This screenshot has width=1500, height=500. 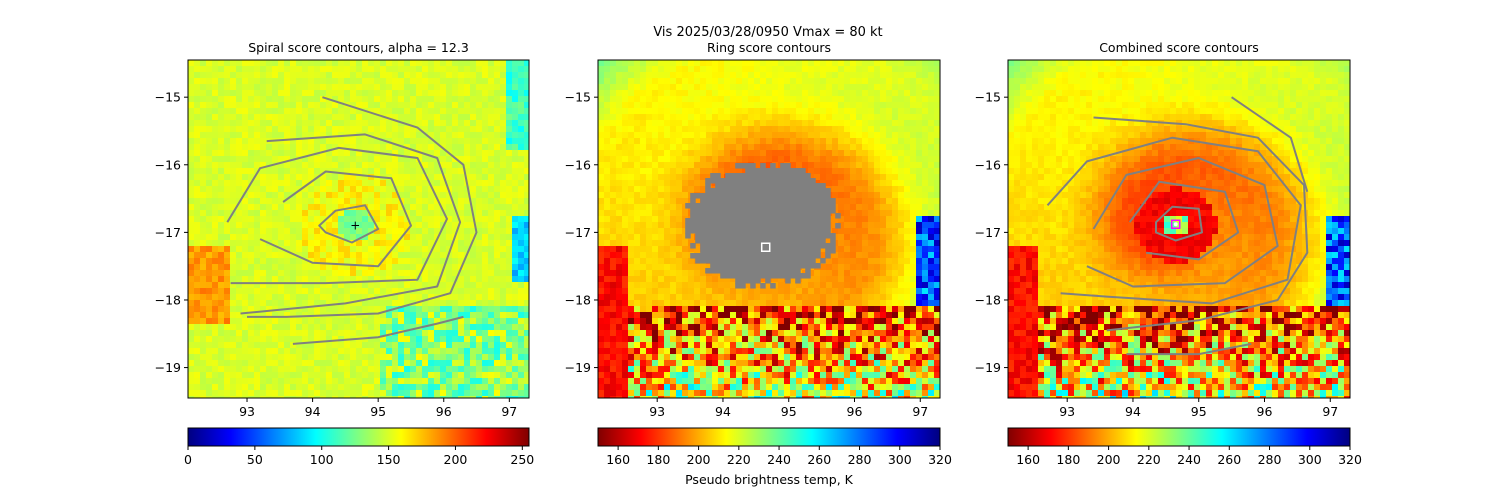 What do you see at coordinates (1179, 47) in the screenshot?
I see `panel-title: Combined score contours` at bounding box center [1179, 47].